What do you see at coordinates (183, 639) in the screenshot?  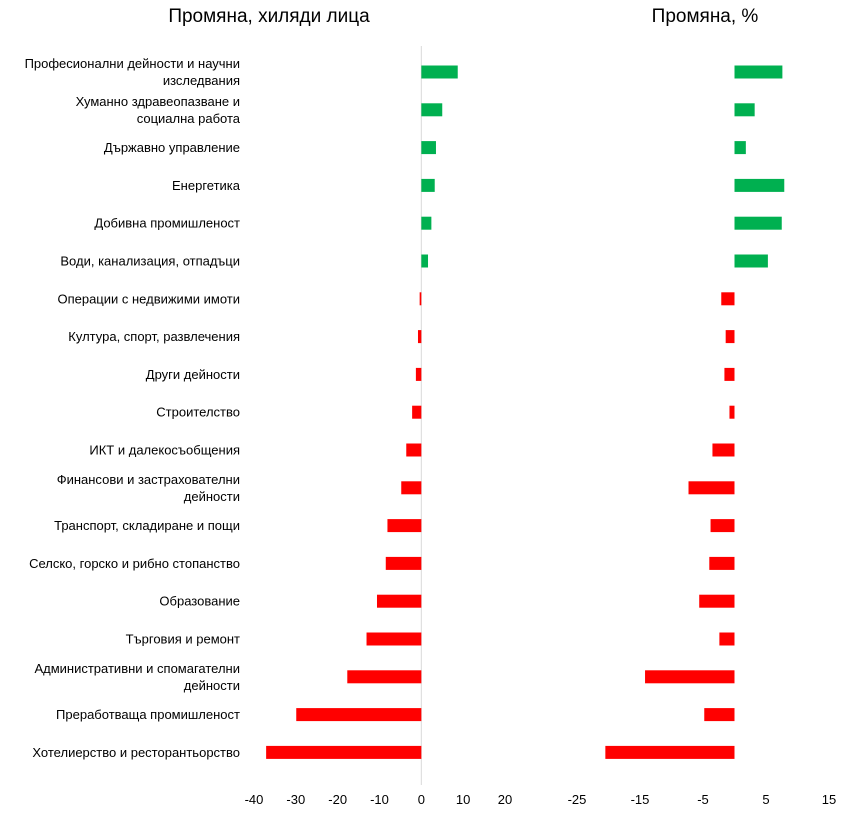 I see `category-label: Търговия и ремонт` at bounding box center [183, 639].